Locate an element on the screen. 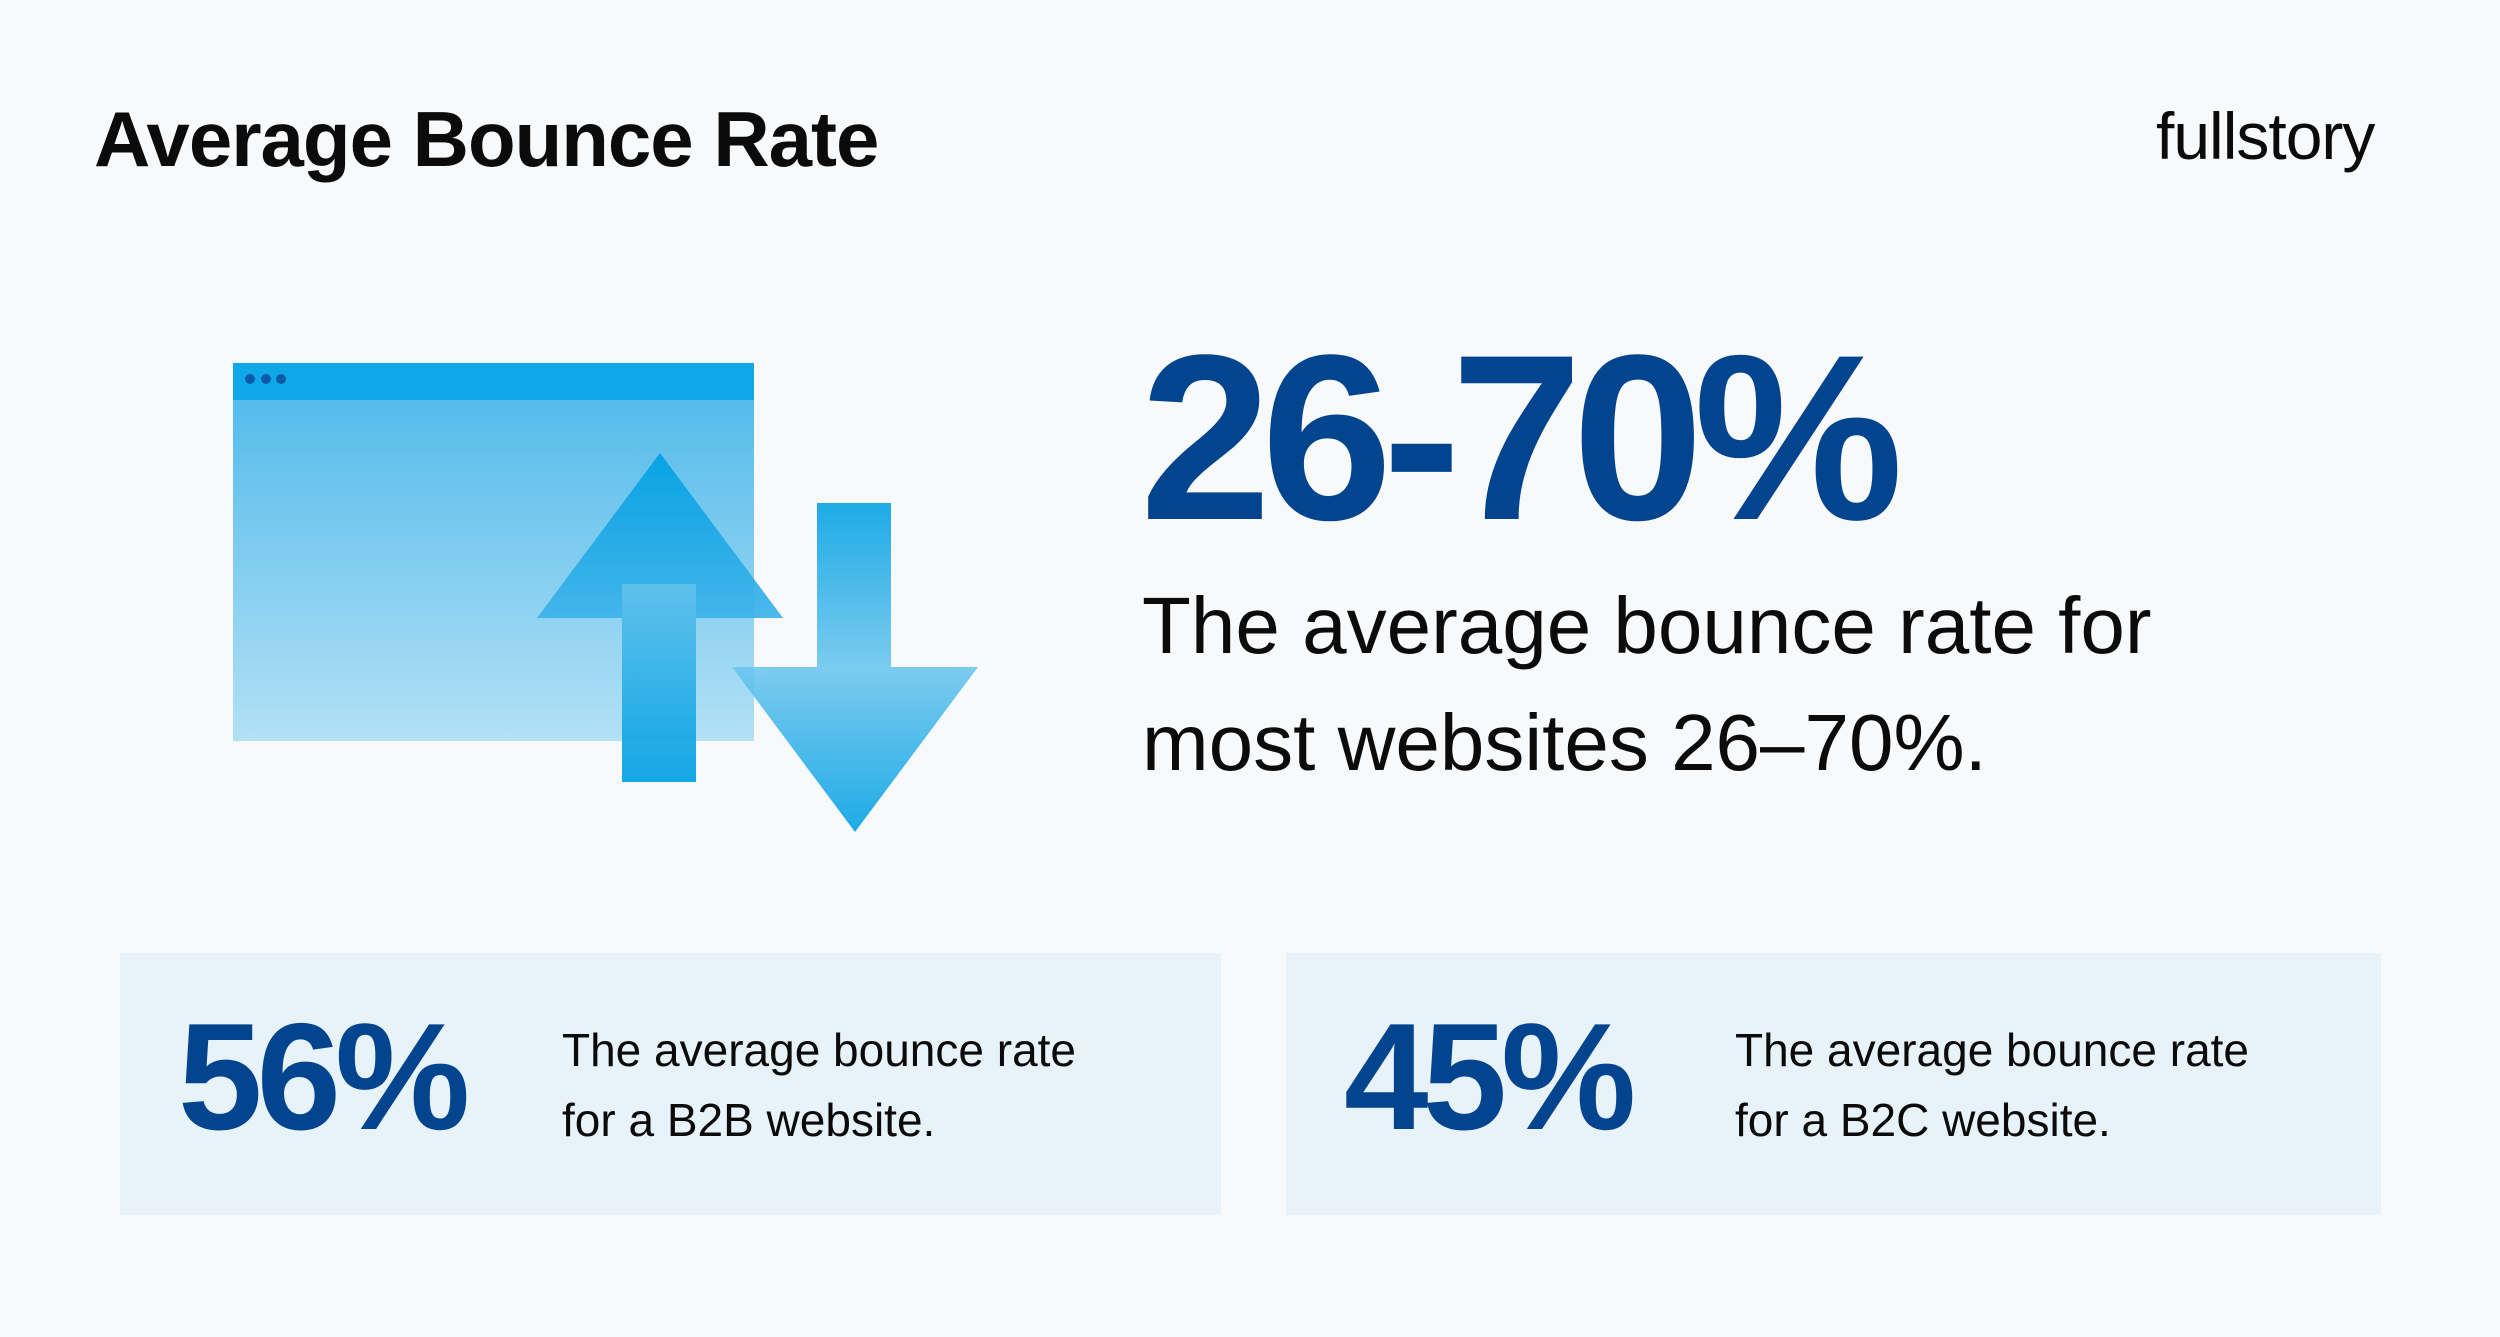 The width and height of the screenshot is (2500, 1337). hero-description-line-2: most websites 26–70%. is located at coordinates (1564, 742).